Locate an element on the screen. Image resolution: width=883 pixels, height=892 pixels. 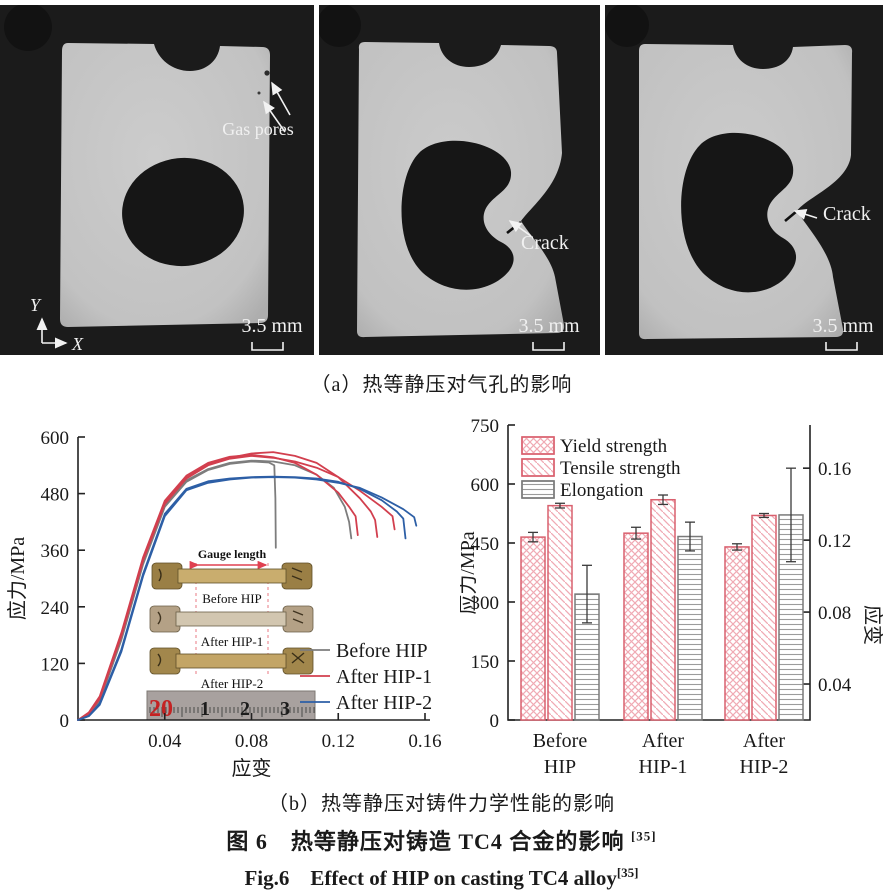
caption-b: （b）热等静压对铸件力学性能的影响 is located at coordinates (441, 804).